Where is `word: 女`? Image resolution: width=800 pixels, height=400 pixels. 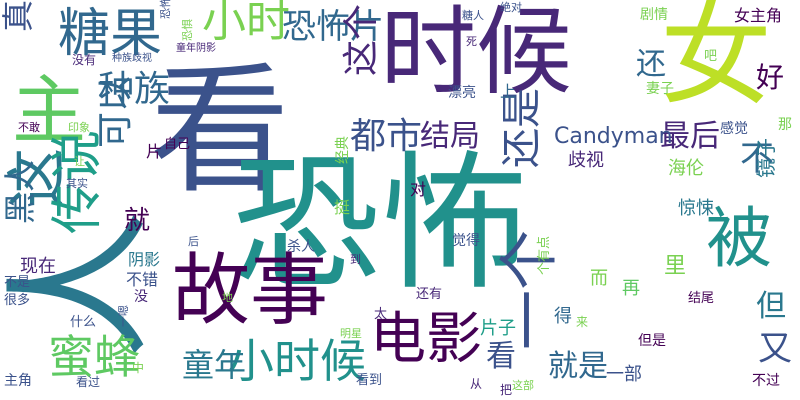
word: 女 is located at coordinates (716, 60).